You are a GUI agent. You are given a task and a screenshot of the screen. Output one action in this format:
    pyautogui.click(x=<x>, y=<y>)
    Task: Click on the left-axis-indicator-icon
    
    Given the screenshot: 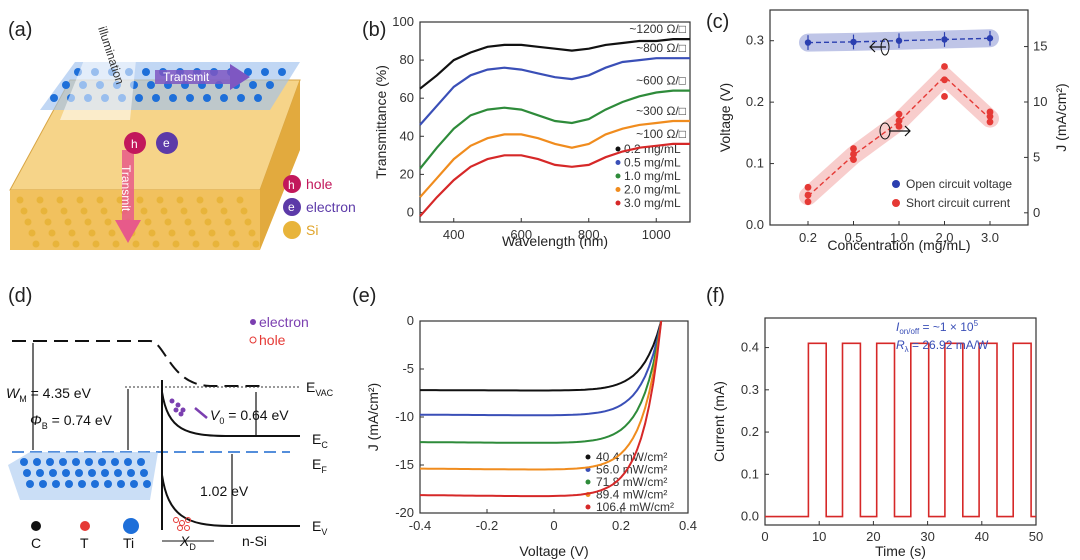 What is the action you would take?
    pyautogui.click(x=877, y=47)
    